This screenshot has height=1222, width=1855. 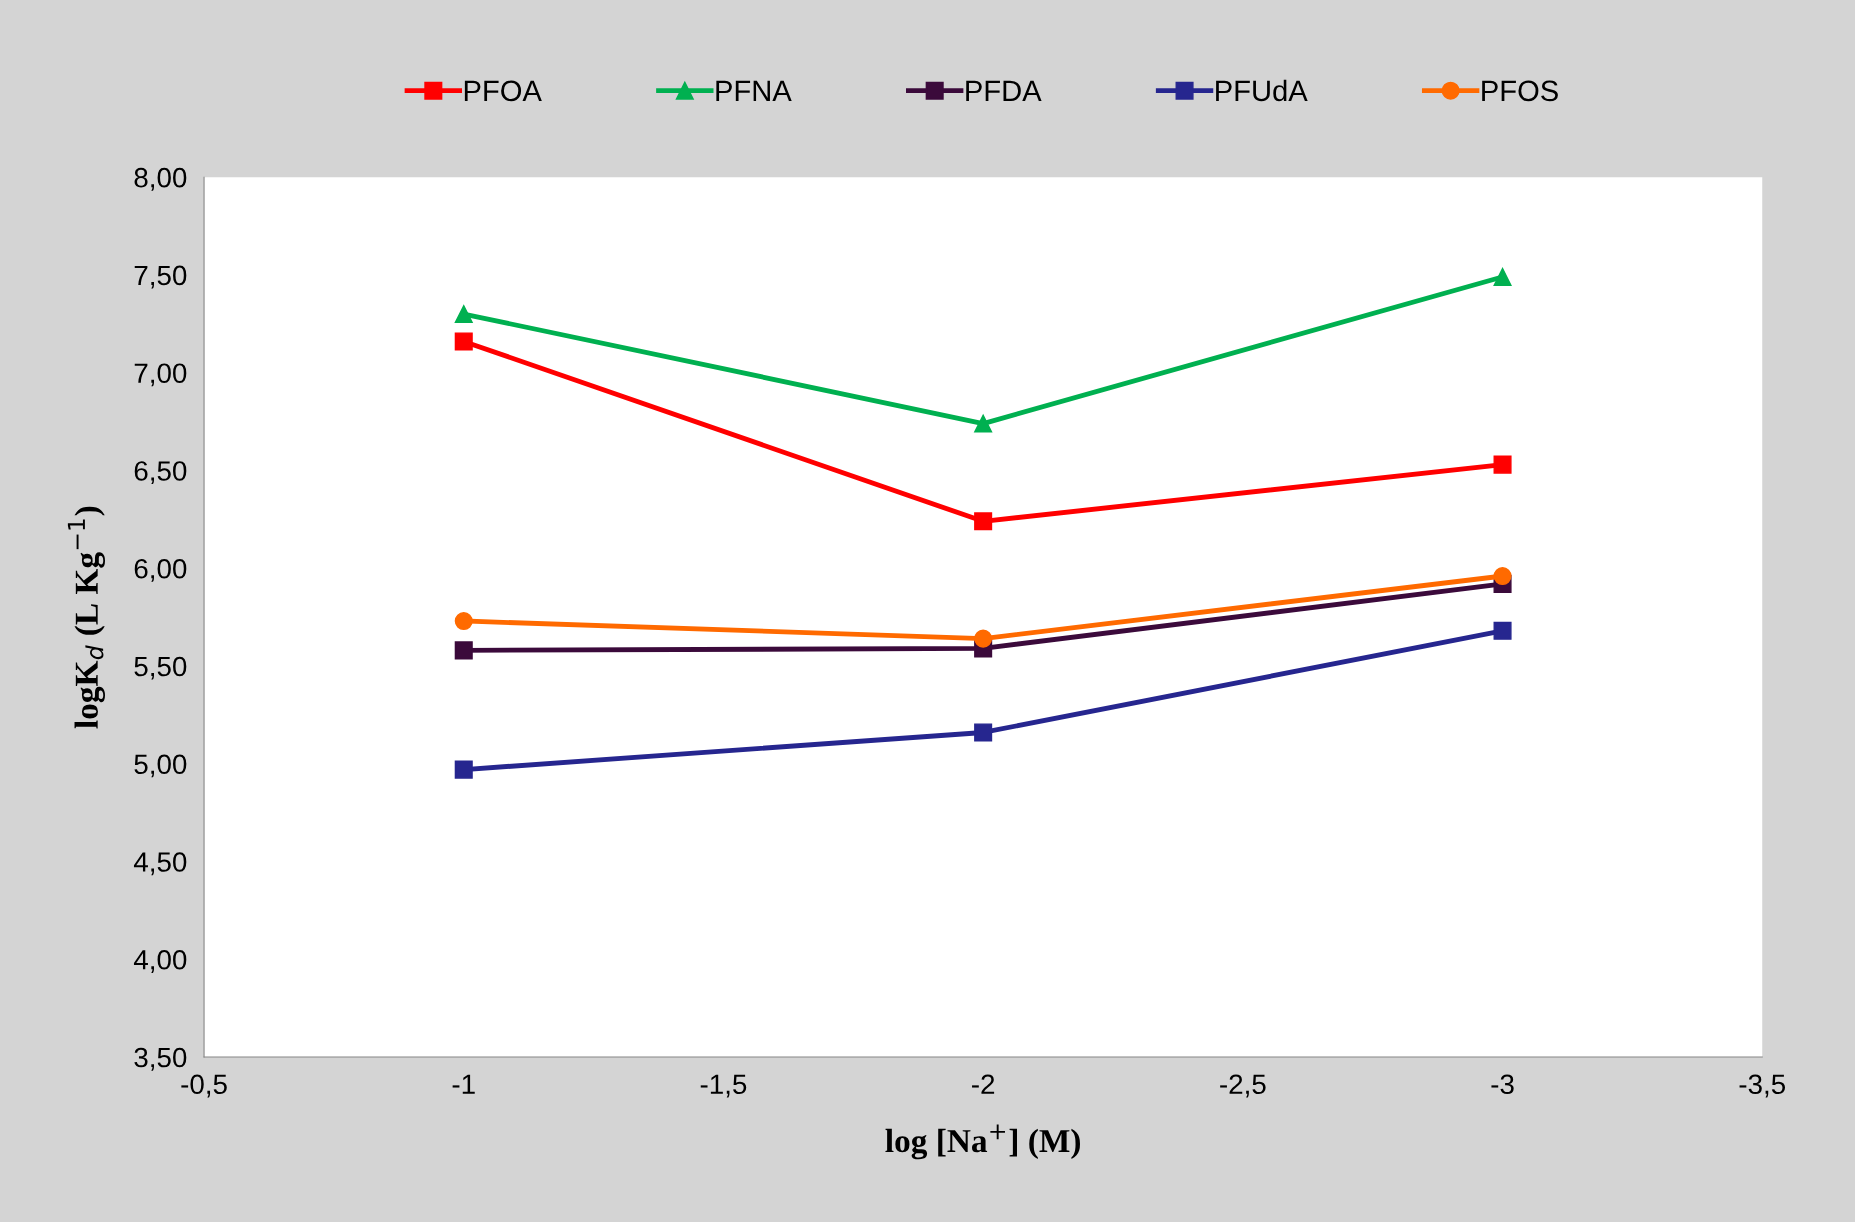 What do you see at coordinates (1520, 91) in the screenshot?
I see `legend-label: PFOS` at bounding box center [1520, 91].